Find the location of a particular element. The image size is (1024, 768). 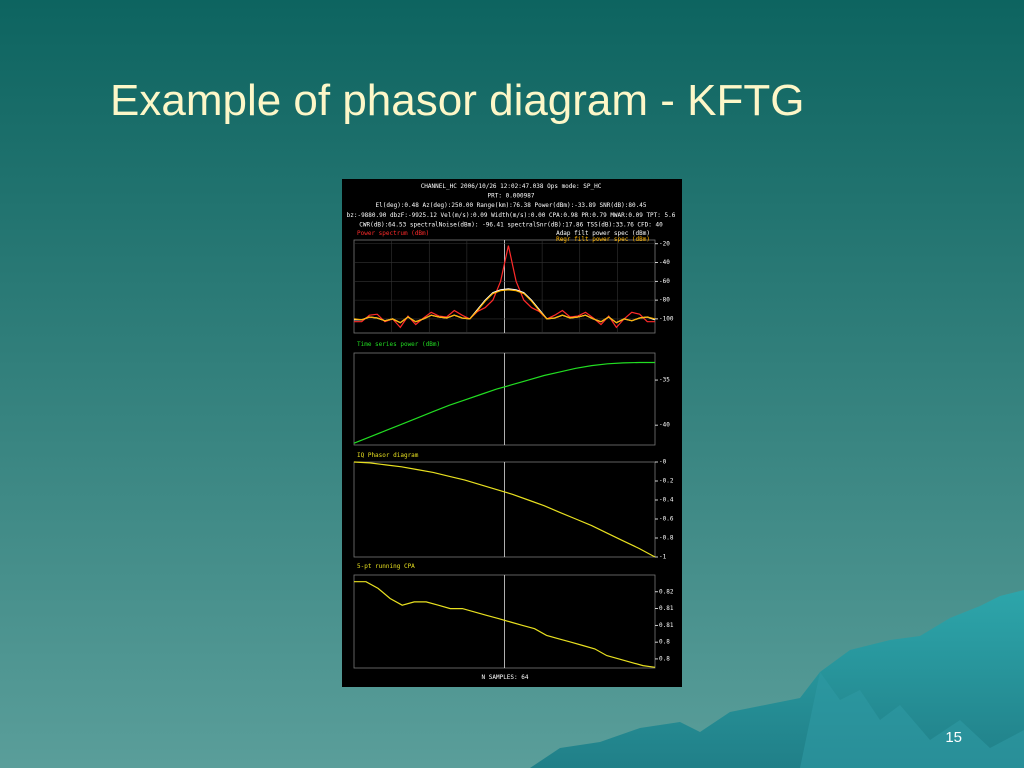

y-tick-label: -60 is located at coordinates (664, 281).